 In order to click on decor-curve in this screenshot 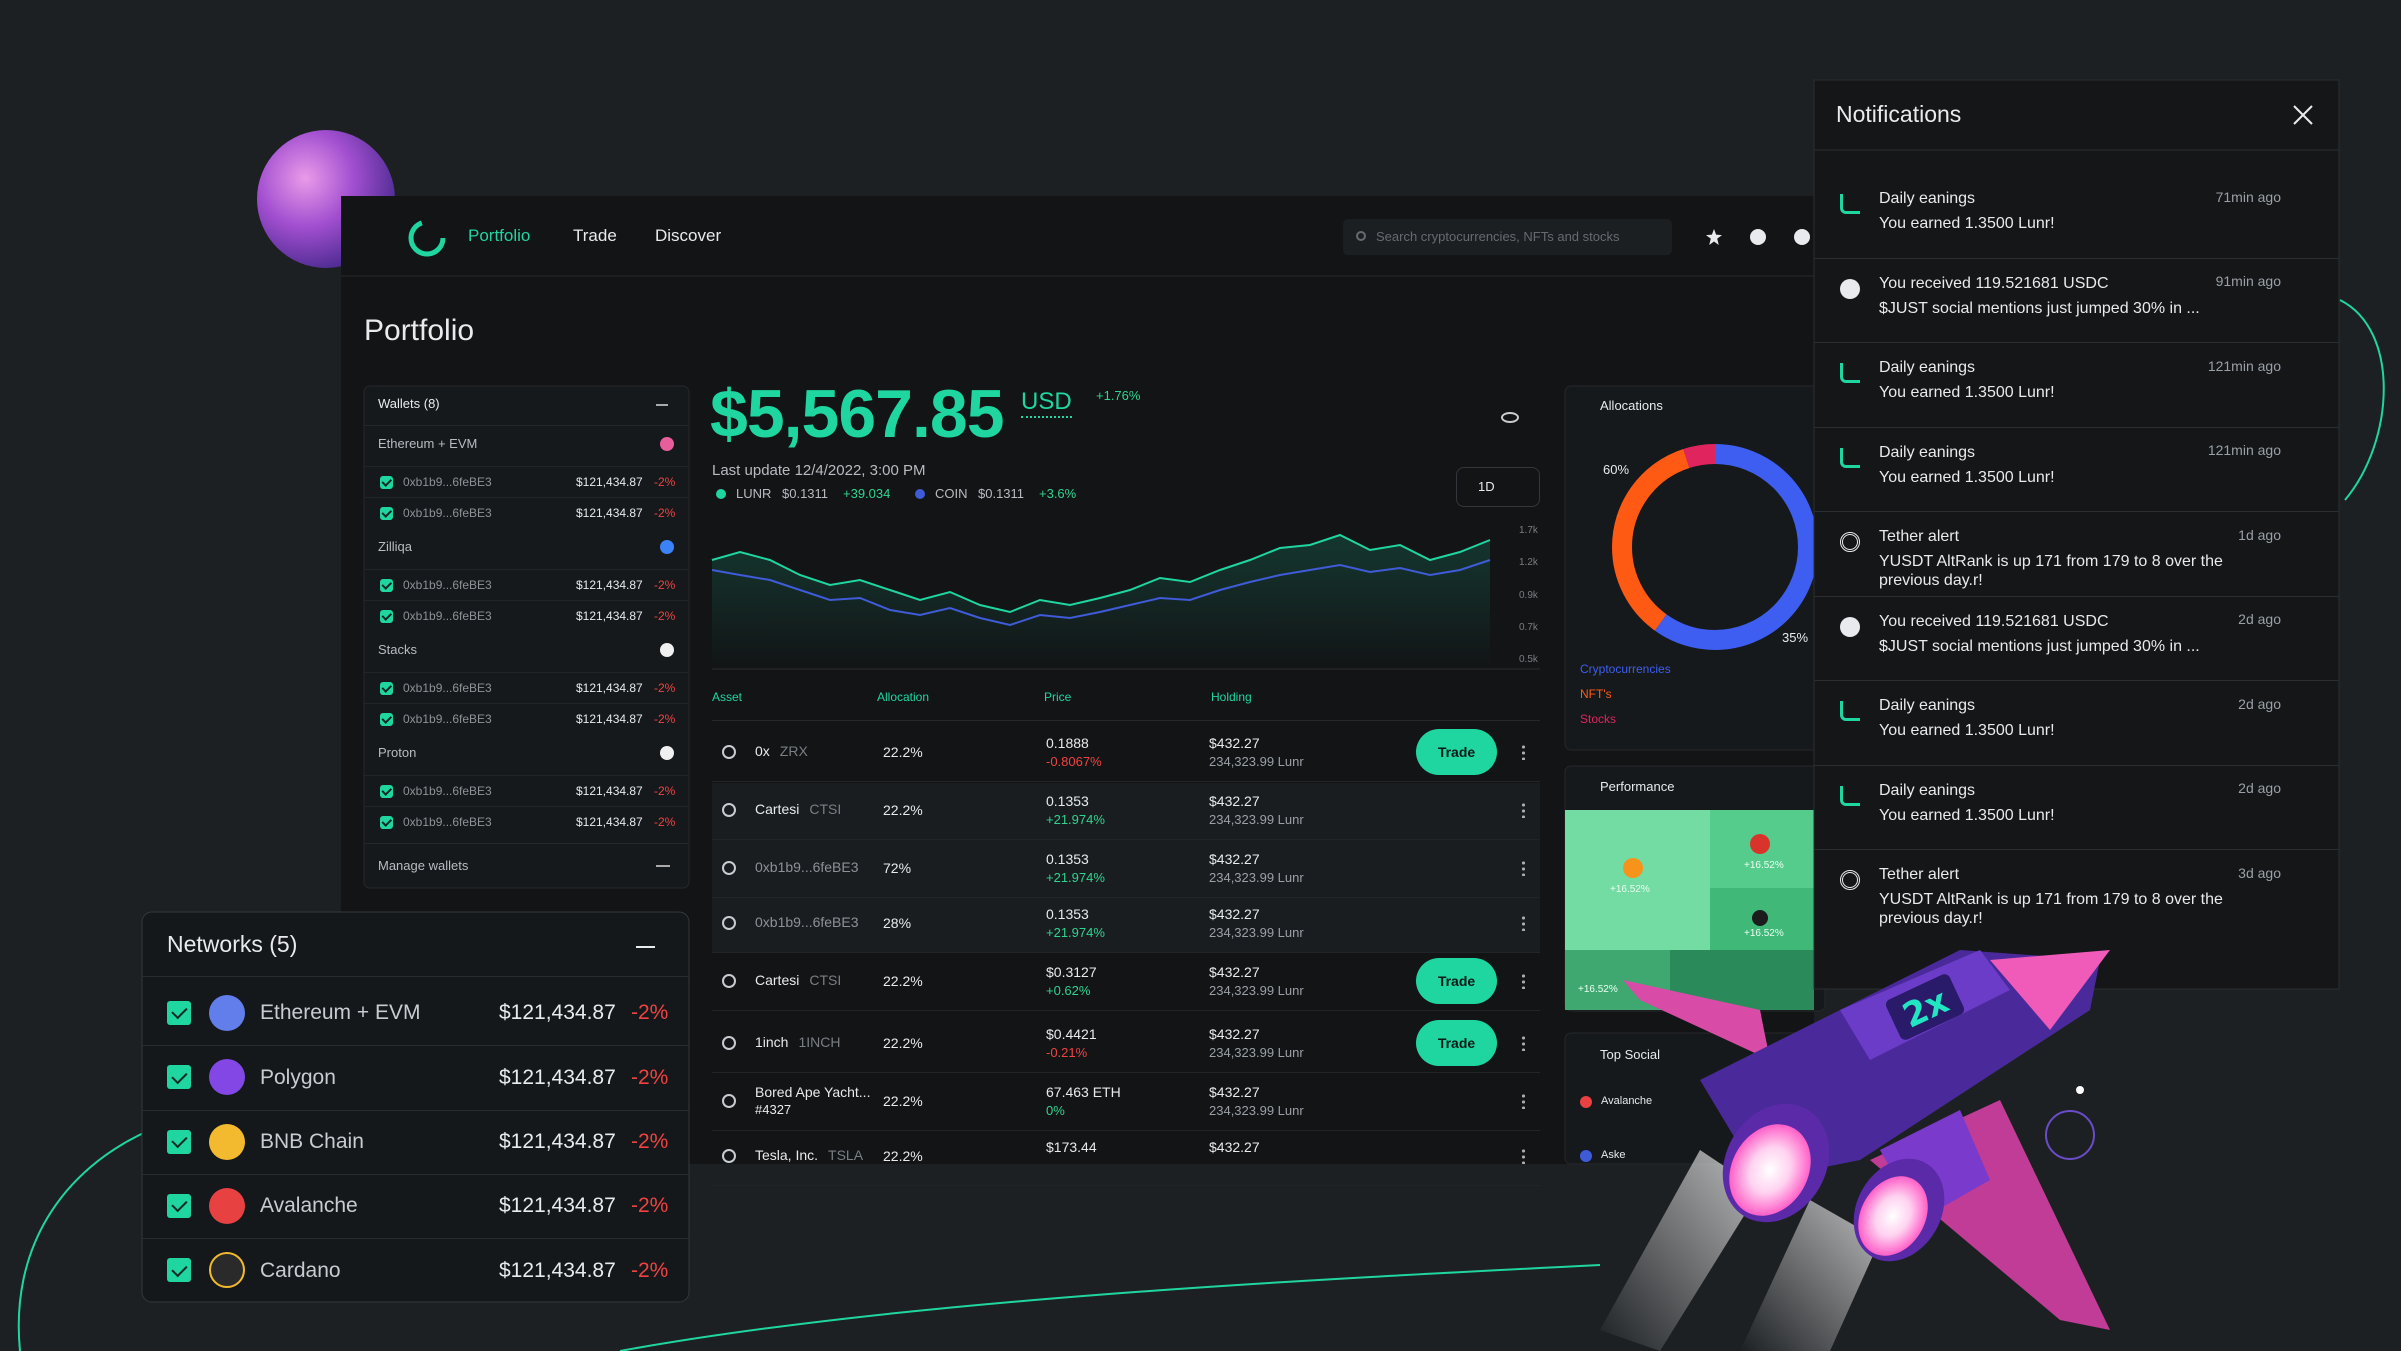, I will do `click(1110, 1307)`.